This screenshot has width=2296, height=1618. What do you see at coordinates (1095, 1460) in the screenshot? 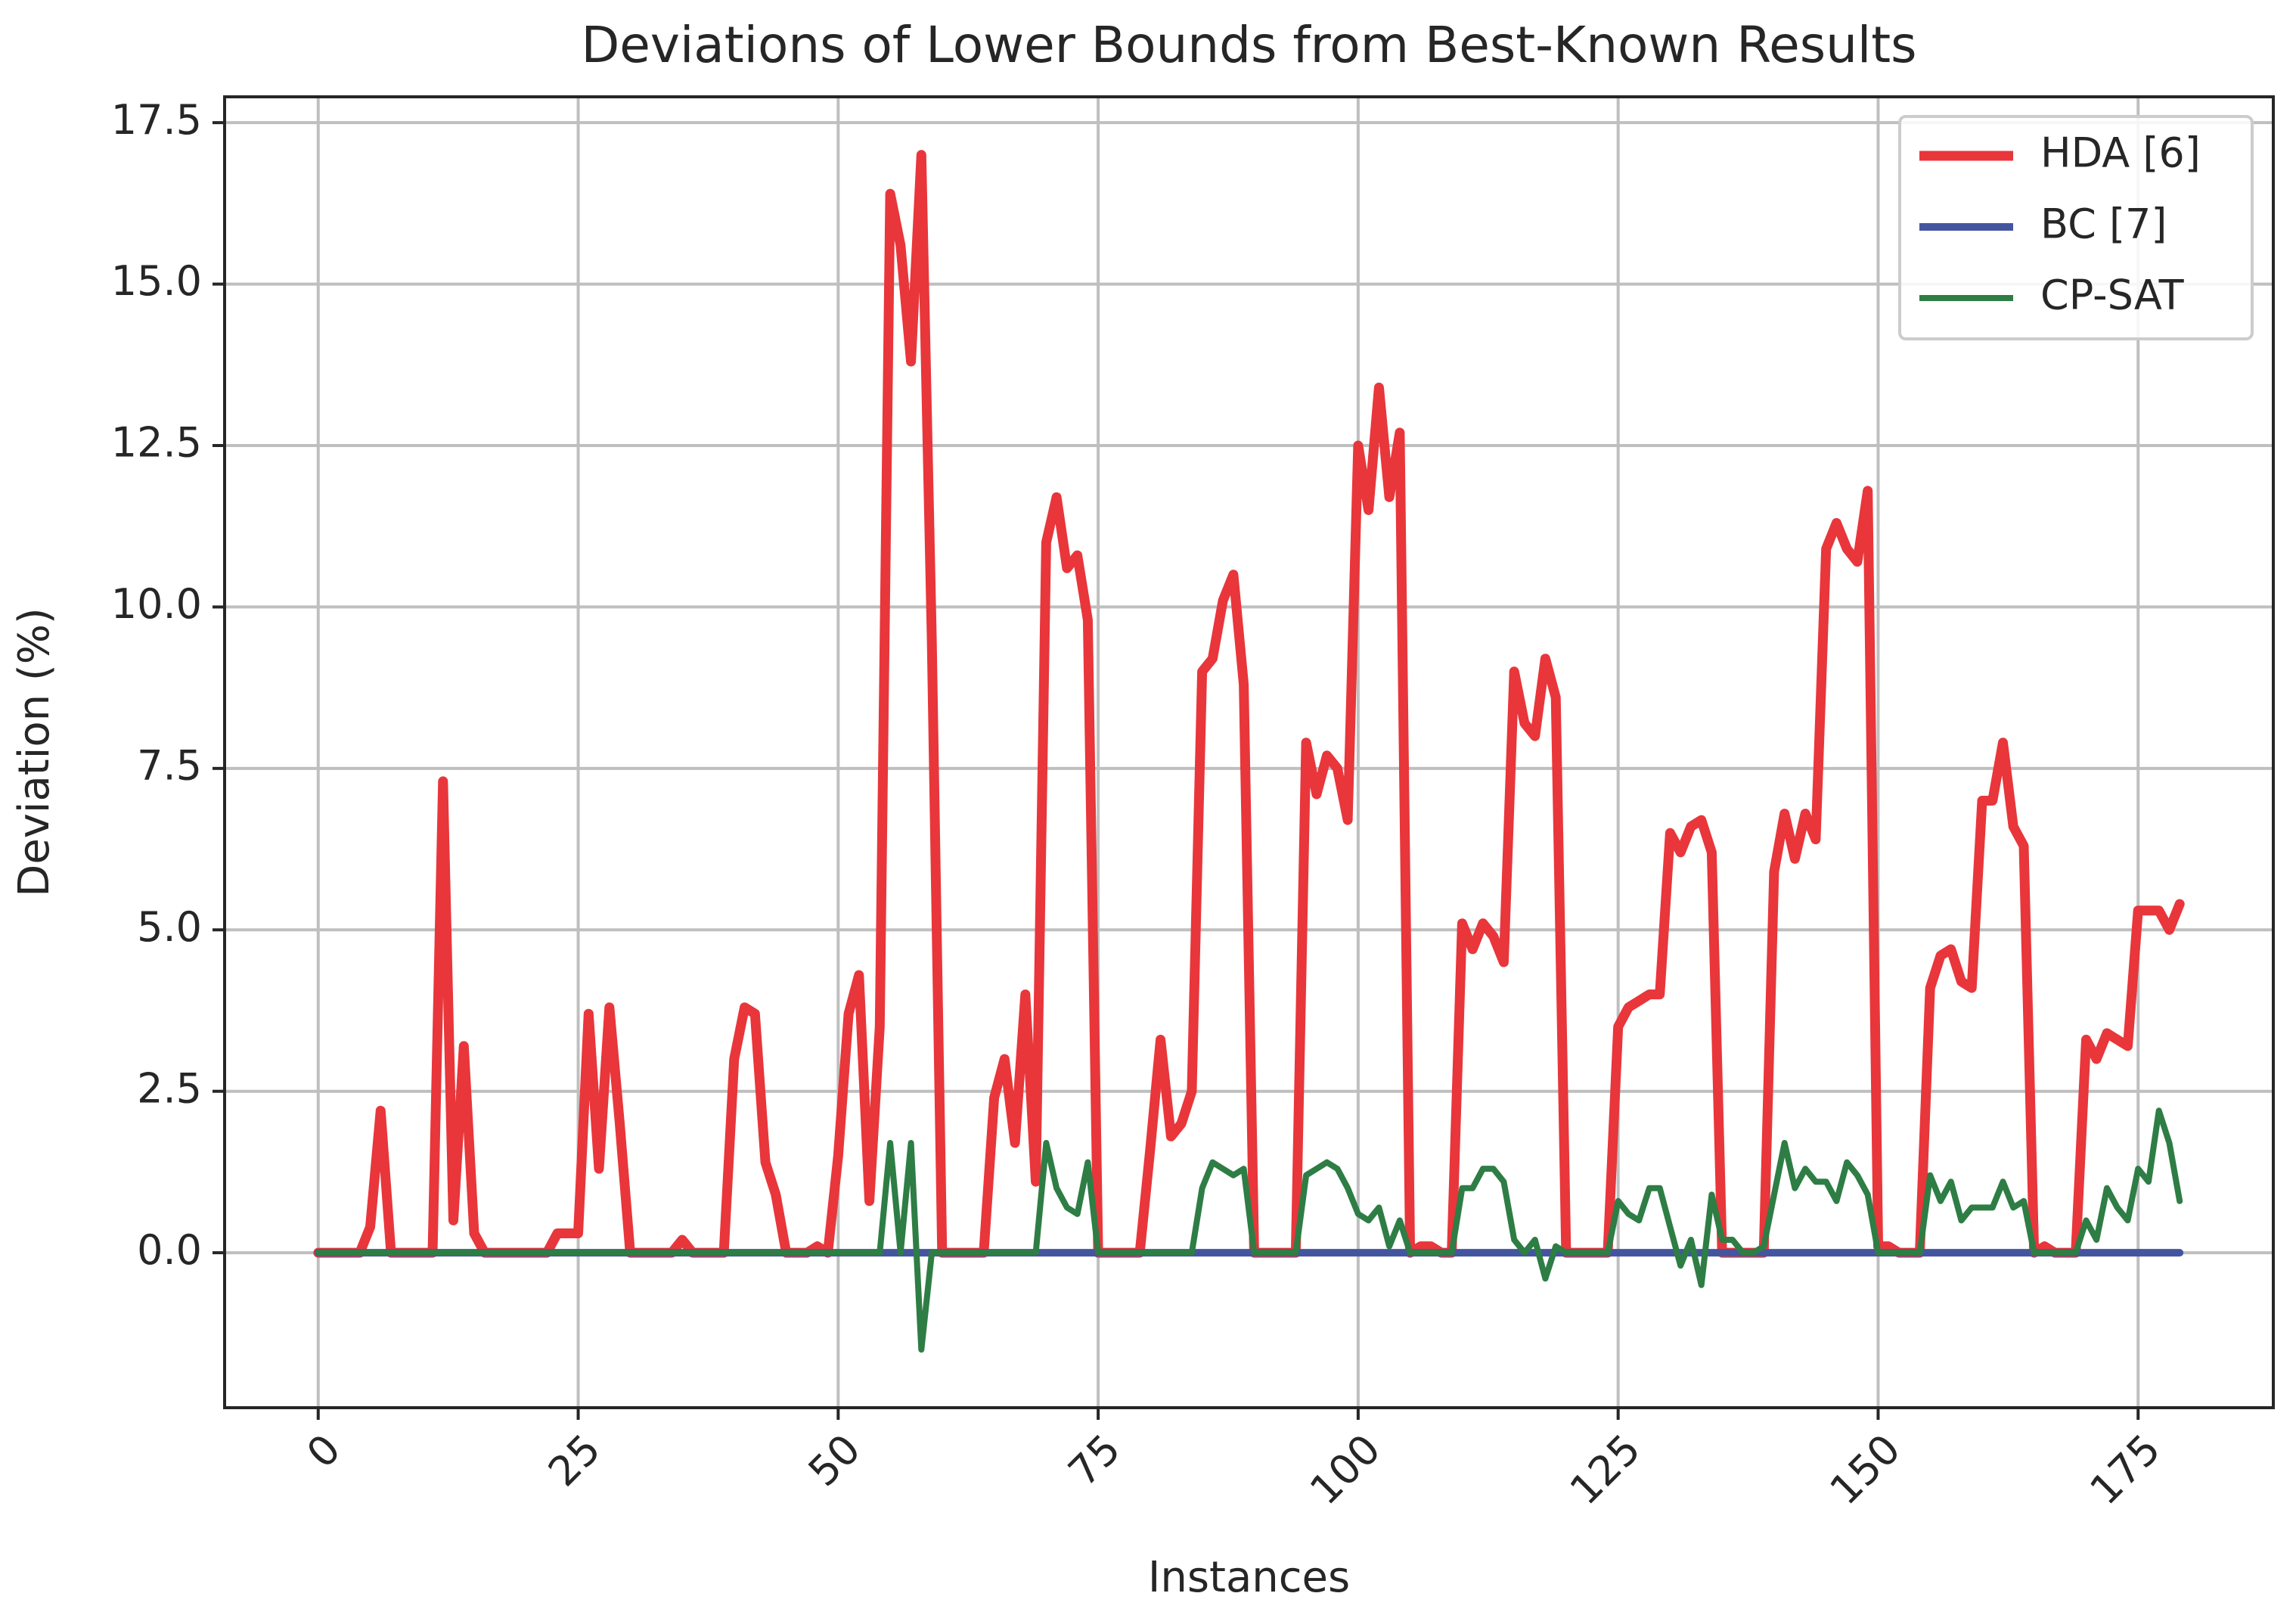
I see `x-tick-label: 75` at bounding box center [1095, 1460].